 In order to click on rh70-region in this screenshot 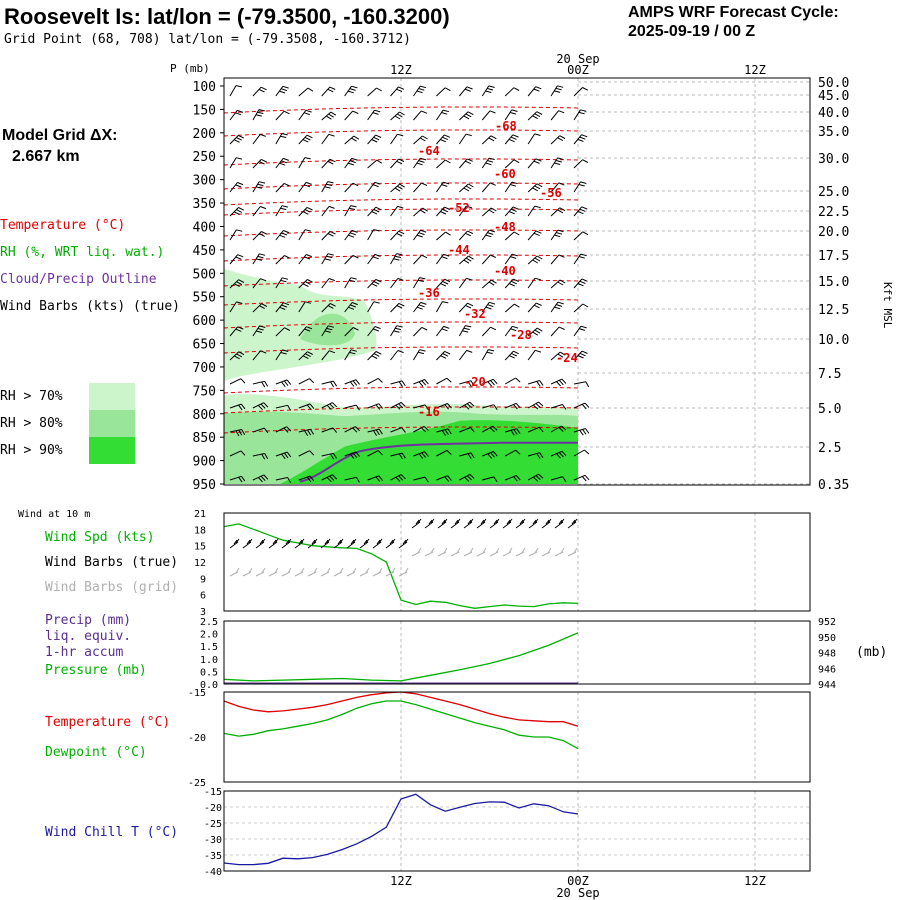, I will do `click(300, 324)`.